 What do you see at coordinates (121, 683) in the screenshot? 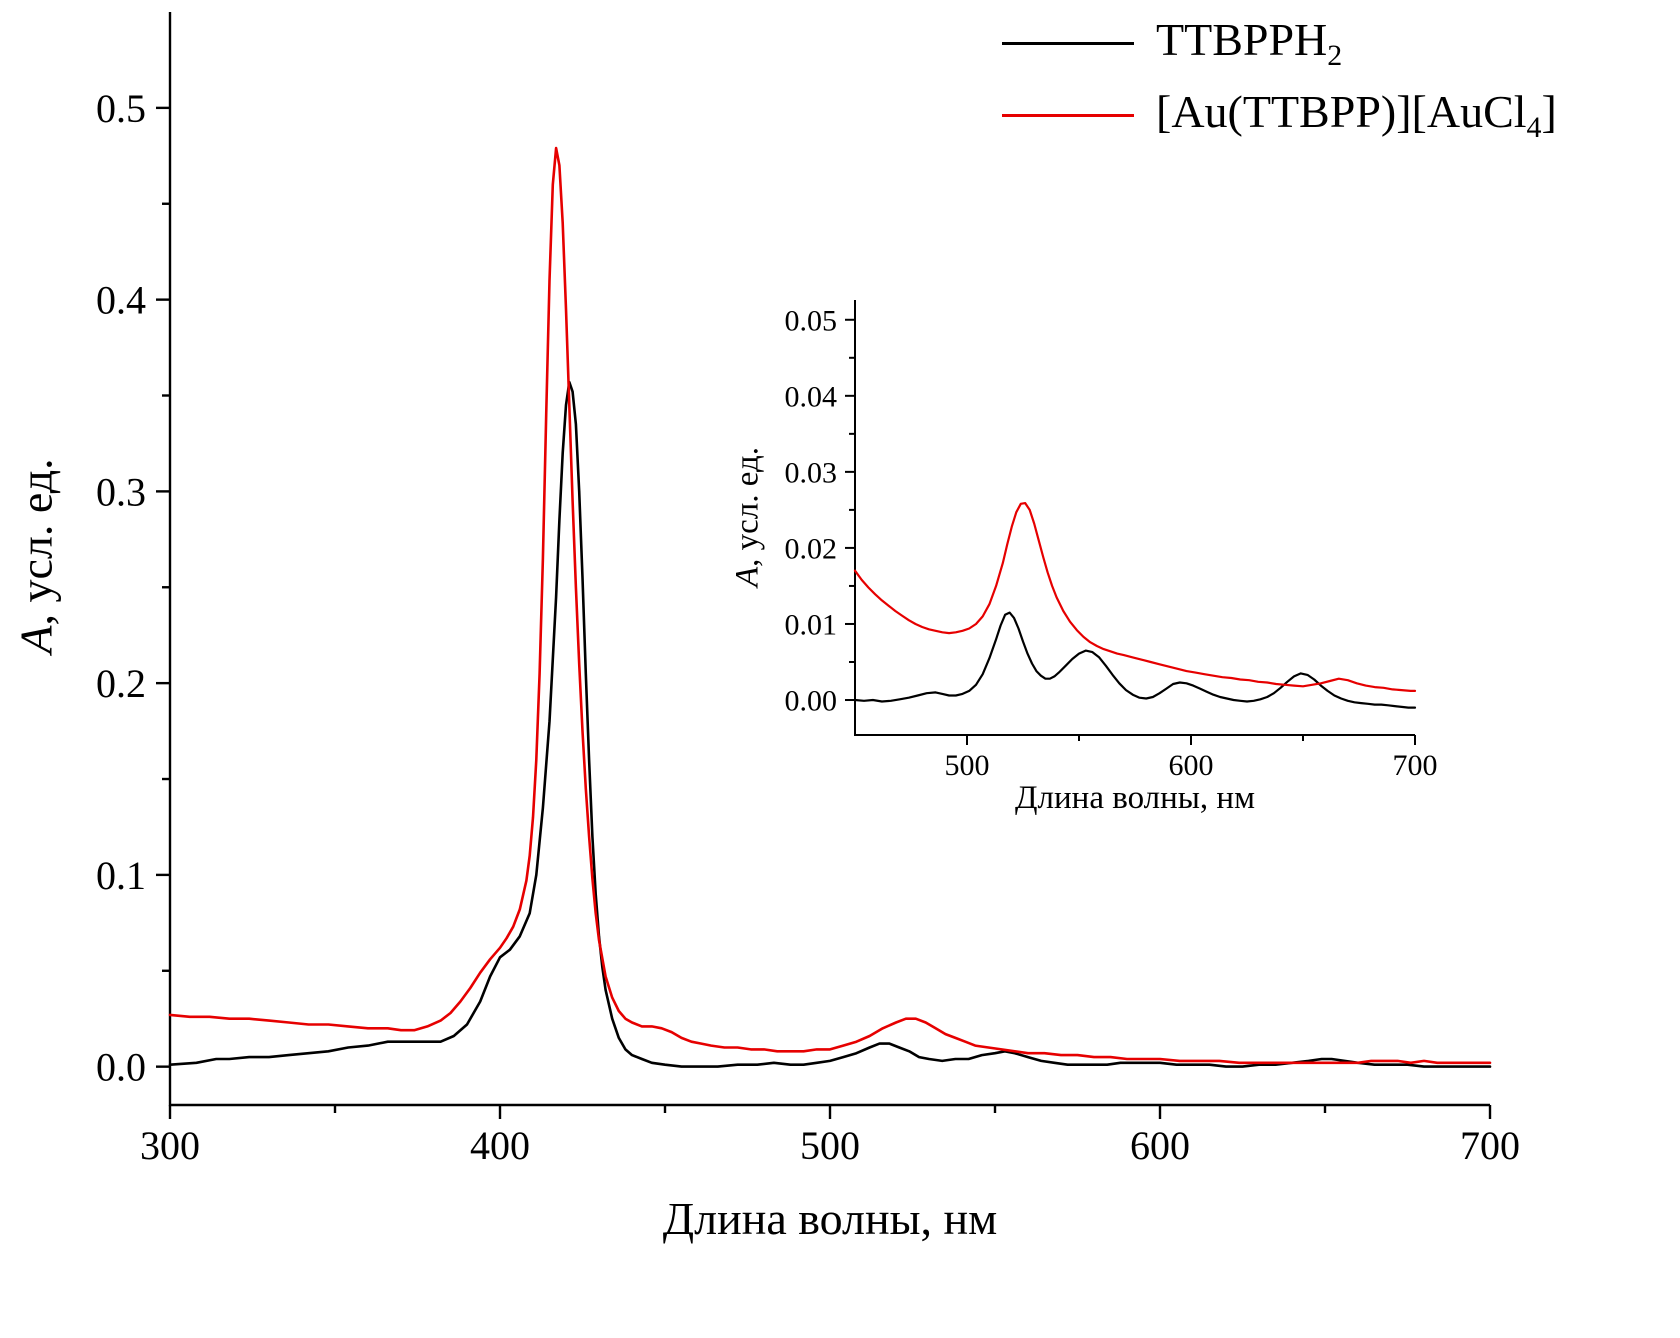
I see `y-tick-label: 0.2` at bounding box center [121, 683].